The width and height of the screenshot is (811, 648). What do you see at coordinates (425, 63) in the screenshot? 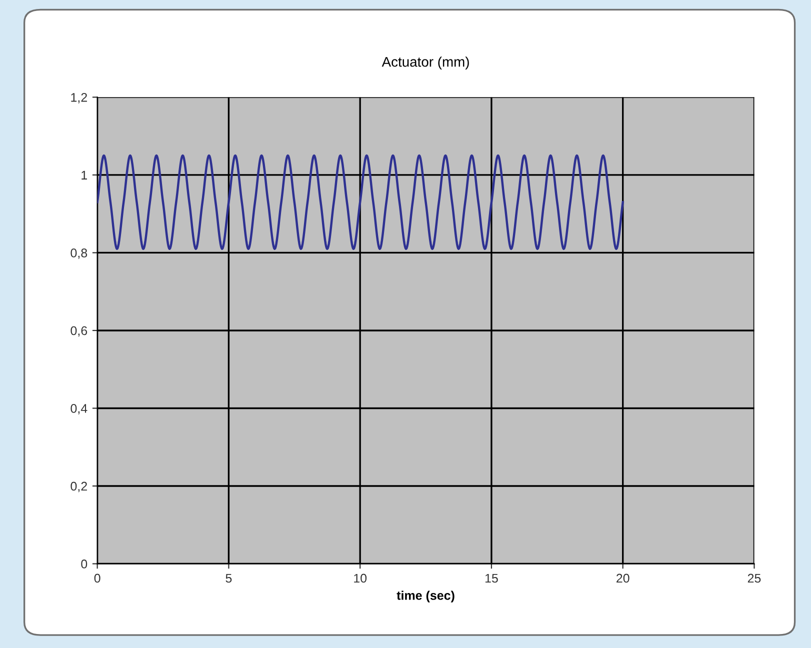
I see `chart-title: Actuator (mm)` at bounding box center [425, 63].